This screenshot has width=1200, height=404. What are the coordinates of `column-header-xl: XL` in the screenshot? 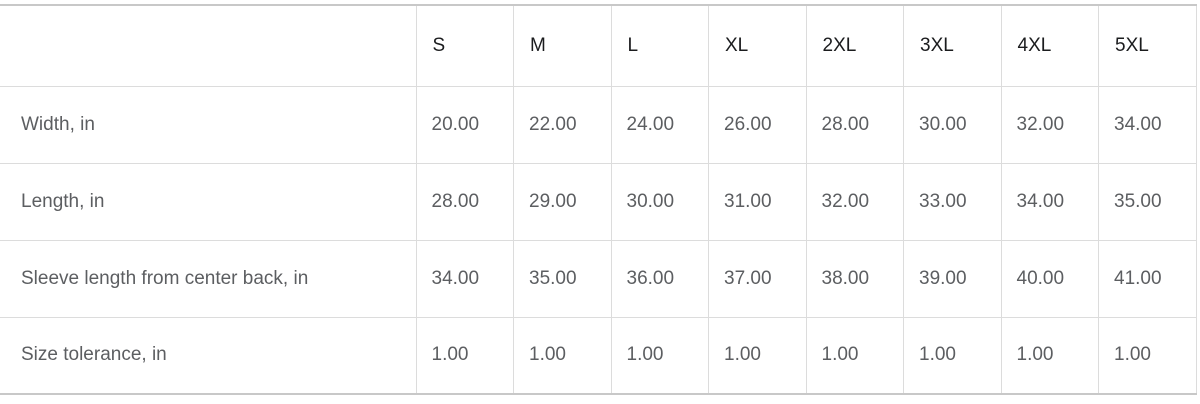 It's located at (757, 46).